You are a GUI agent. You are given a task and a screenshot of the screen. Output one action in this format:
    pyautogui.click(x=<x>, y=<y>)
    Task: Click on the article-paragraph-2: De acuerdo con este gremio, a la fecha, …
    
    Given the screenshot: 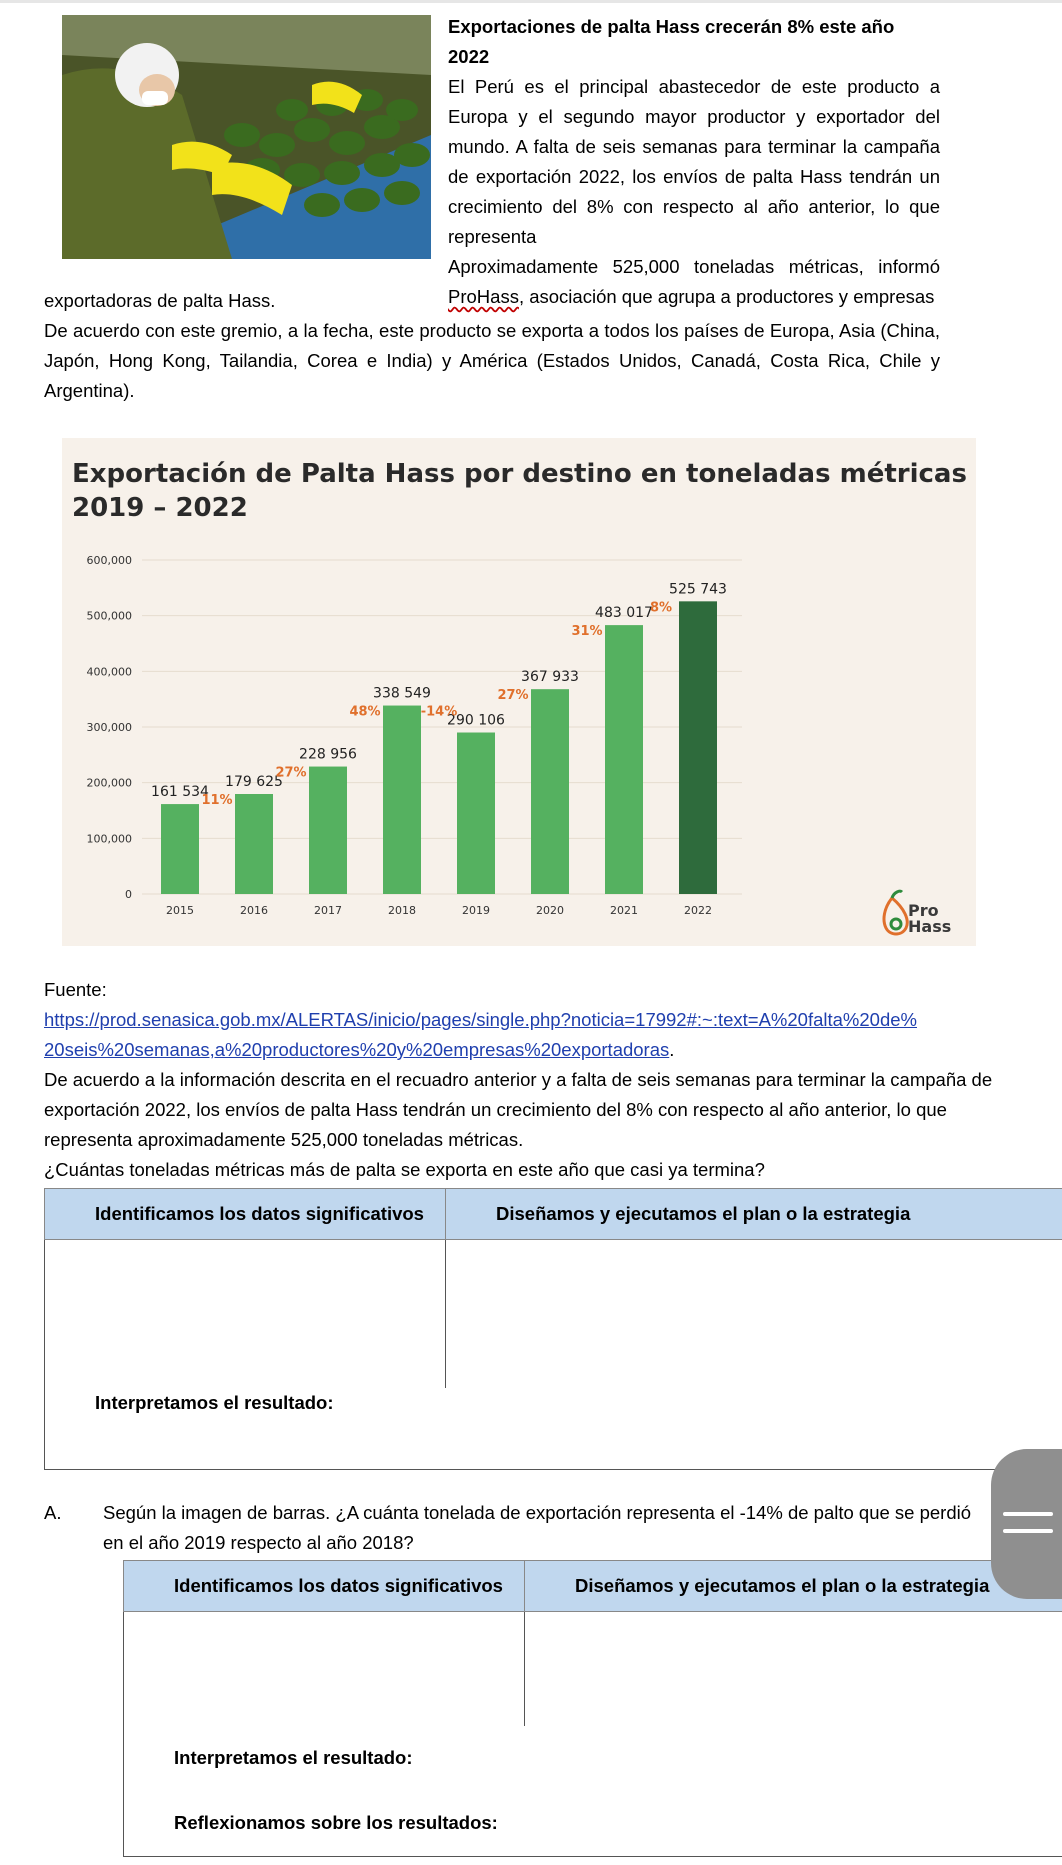 What is the action you would take?
    pyautogui.click(x=492, y=360)
    